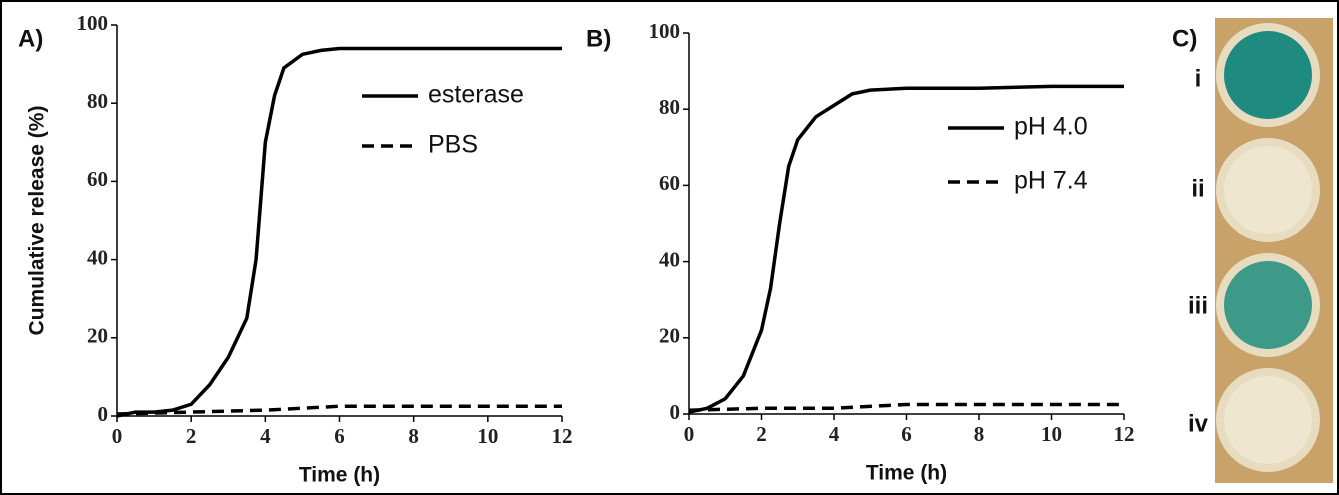  Describe the element at coordinates (598, 38) in the screenshot. I see `panel-label: B)` at that location.